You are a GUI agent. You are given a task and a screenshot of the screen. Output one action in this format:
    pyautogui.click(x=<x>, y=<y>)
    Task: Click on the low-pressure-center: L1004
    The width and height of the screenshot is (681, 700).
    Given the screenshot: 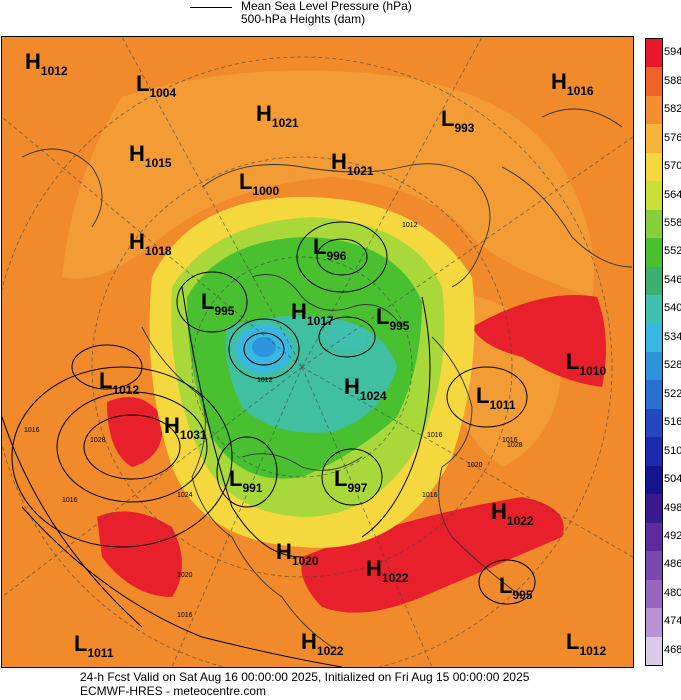 What is the action you would take?
    pyautogui.click(x=156, y=85)
    